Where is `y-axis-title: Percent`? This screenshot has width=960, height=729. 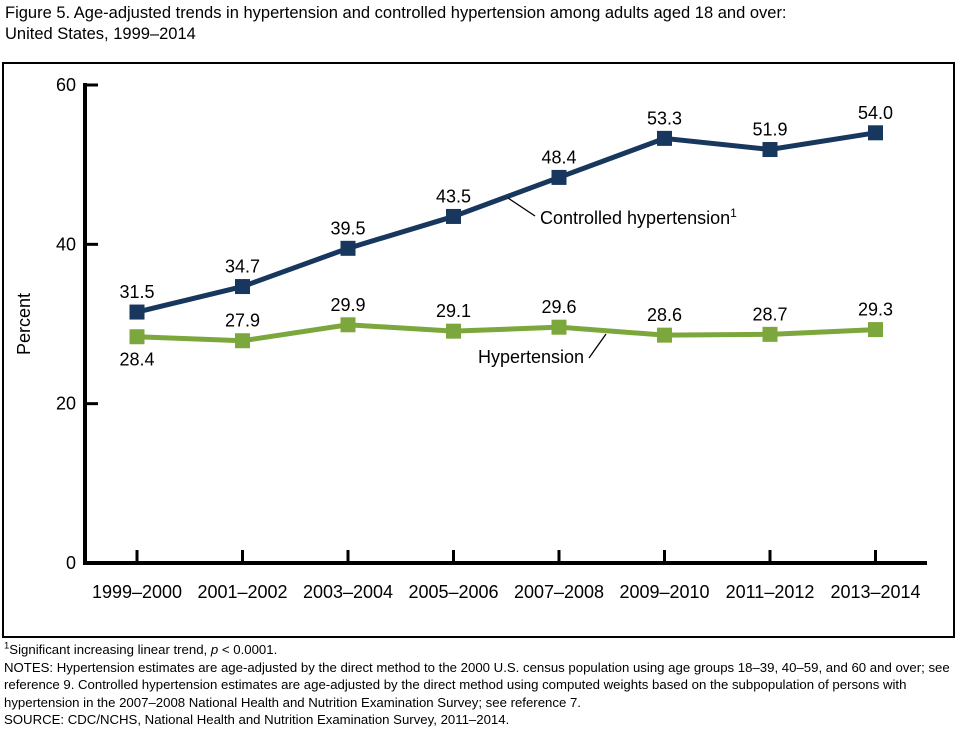 y-axis-title: Percent is located at coordinates (24, 324).